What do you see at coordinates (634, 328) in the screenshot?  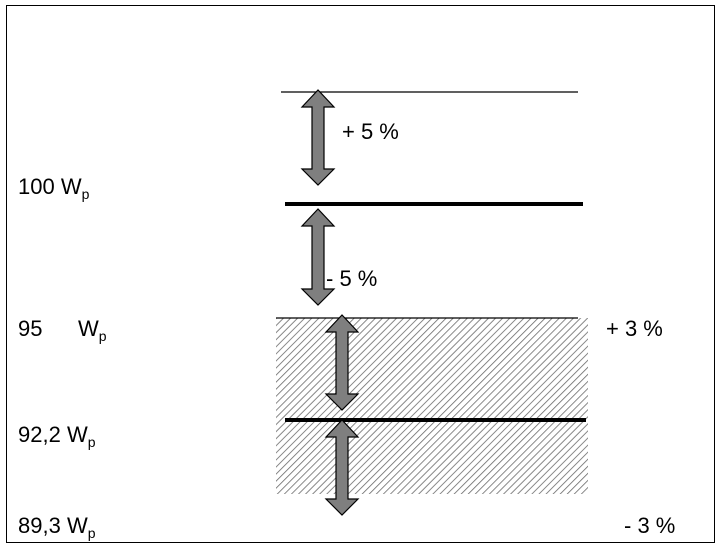 I see `tolerance-plus3-label: + 3 %` at bounding box center [634, 328].